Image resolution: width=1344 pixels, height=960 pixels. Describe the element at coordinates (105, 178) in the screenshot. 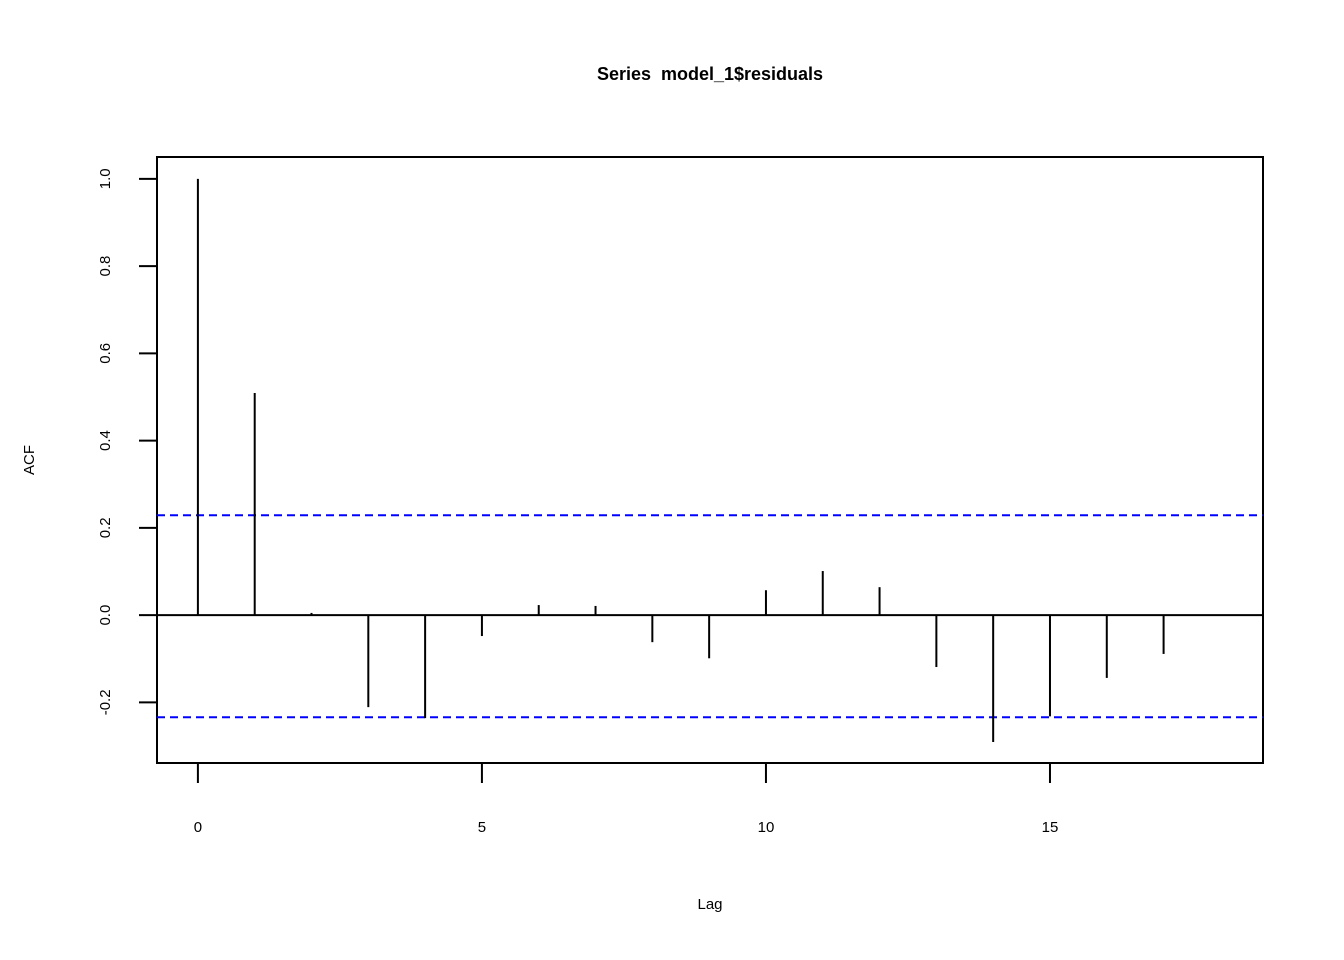

I see `y-tick-label: 1.0` at that location.